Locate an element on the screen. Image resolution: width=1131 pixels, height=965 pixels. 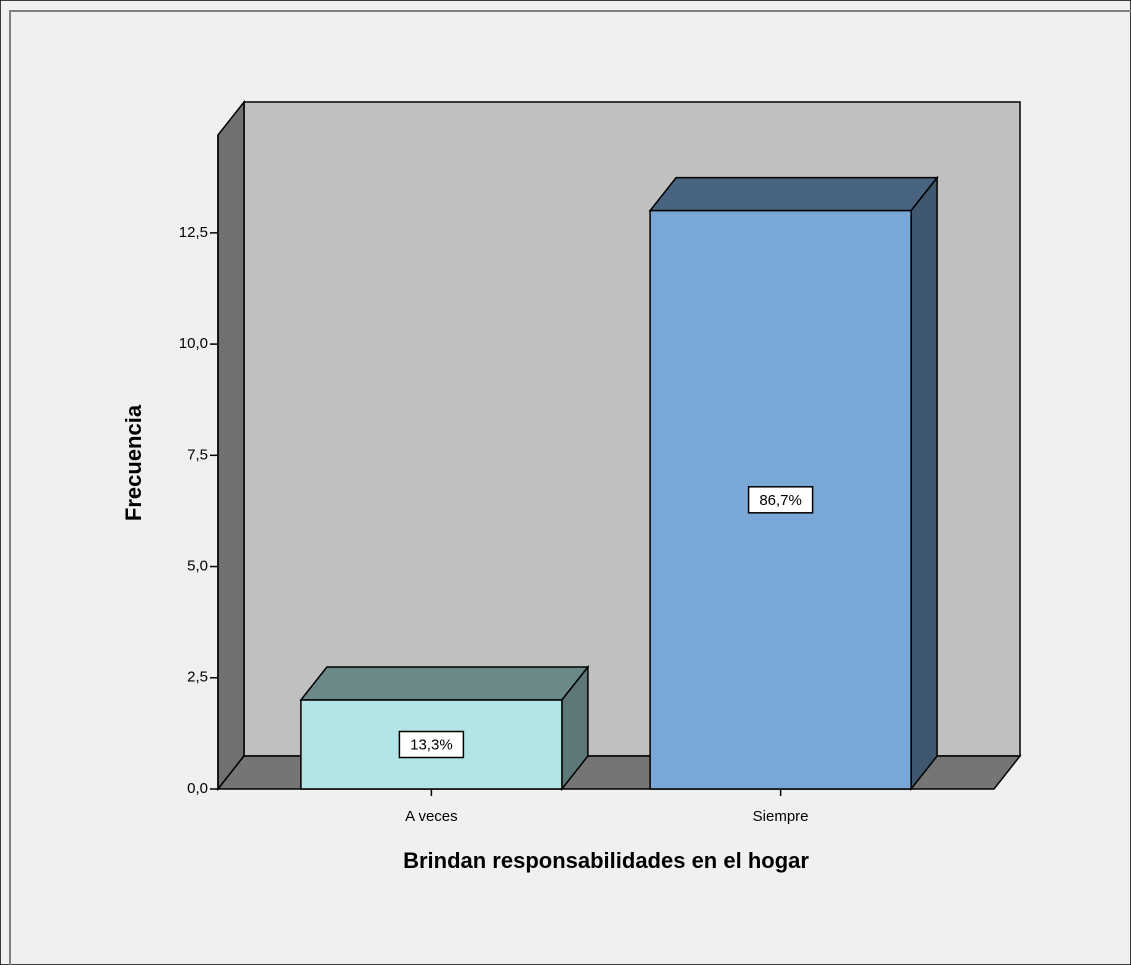
x-tick-label: Siempre is located at coordinates (781, 816).